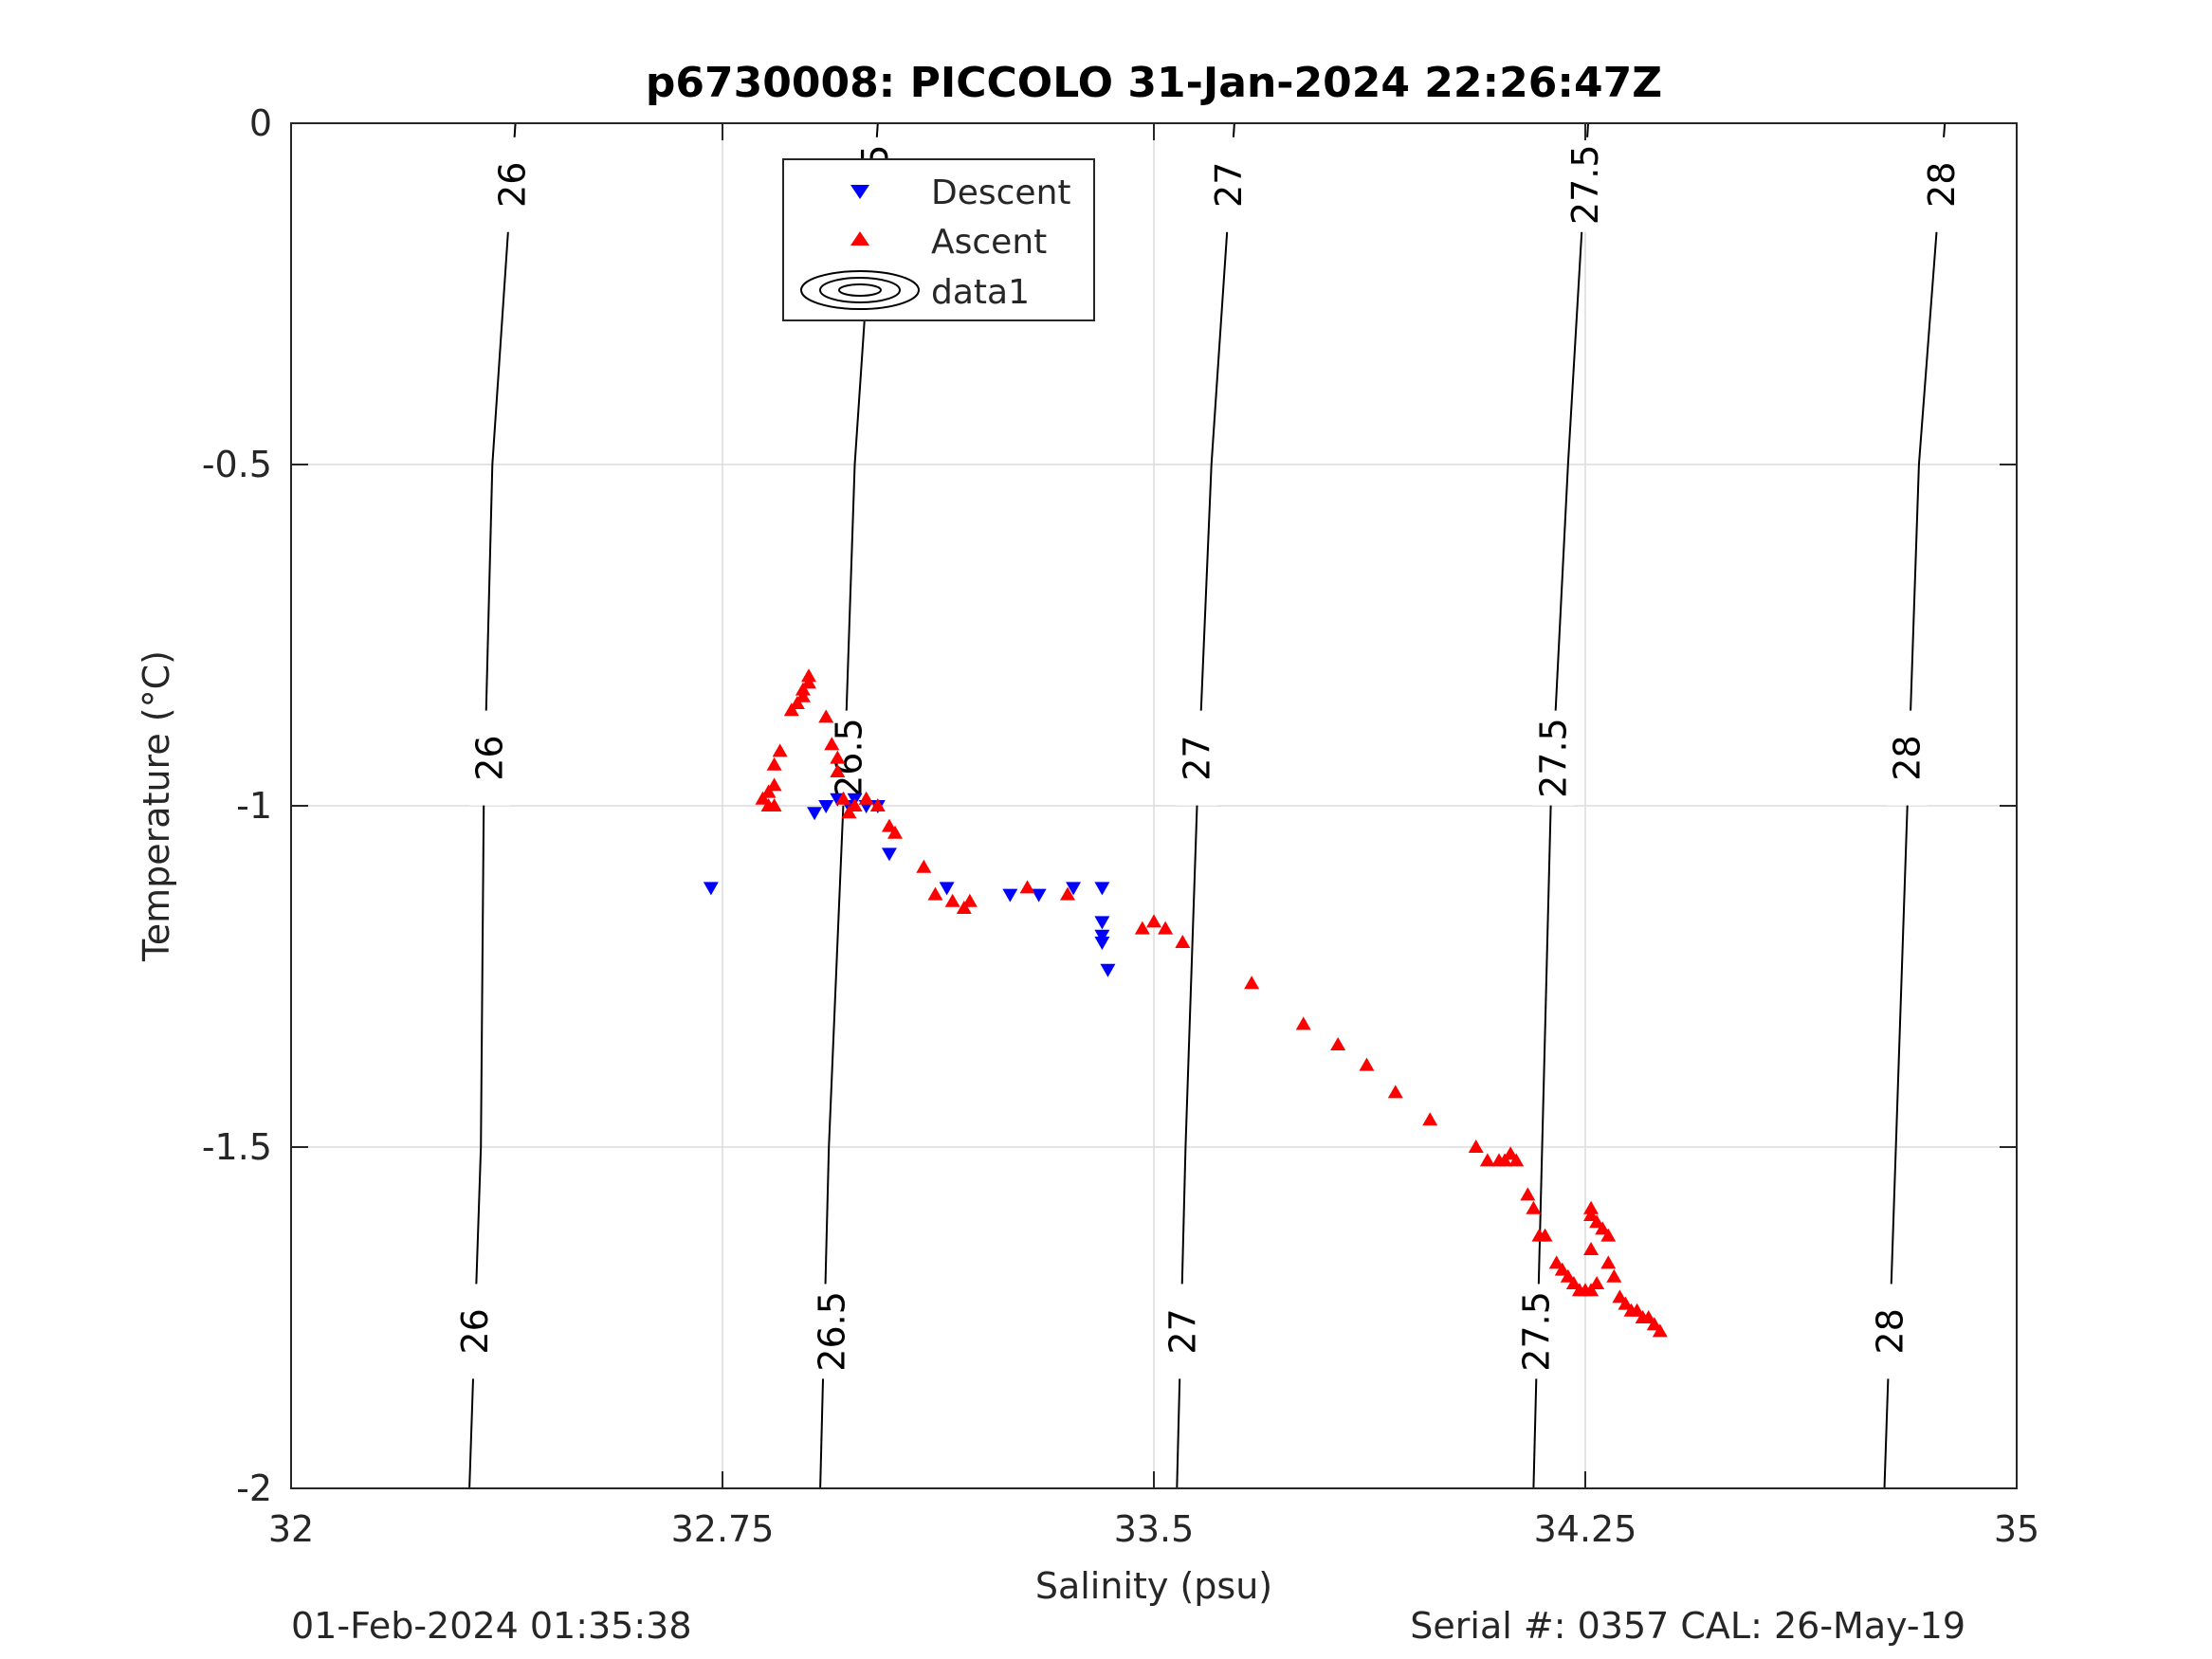 The image size is (2212, 1659). Describe the element at coordinates (254, 806) in the screenshot. I see `y-tick-label: -1` at that location.